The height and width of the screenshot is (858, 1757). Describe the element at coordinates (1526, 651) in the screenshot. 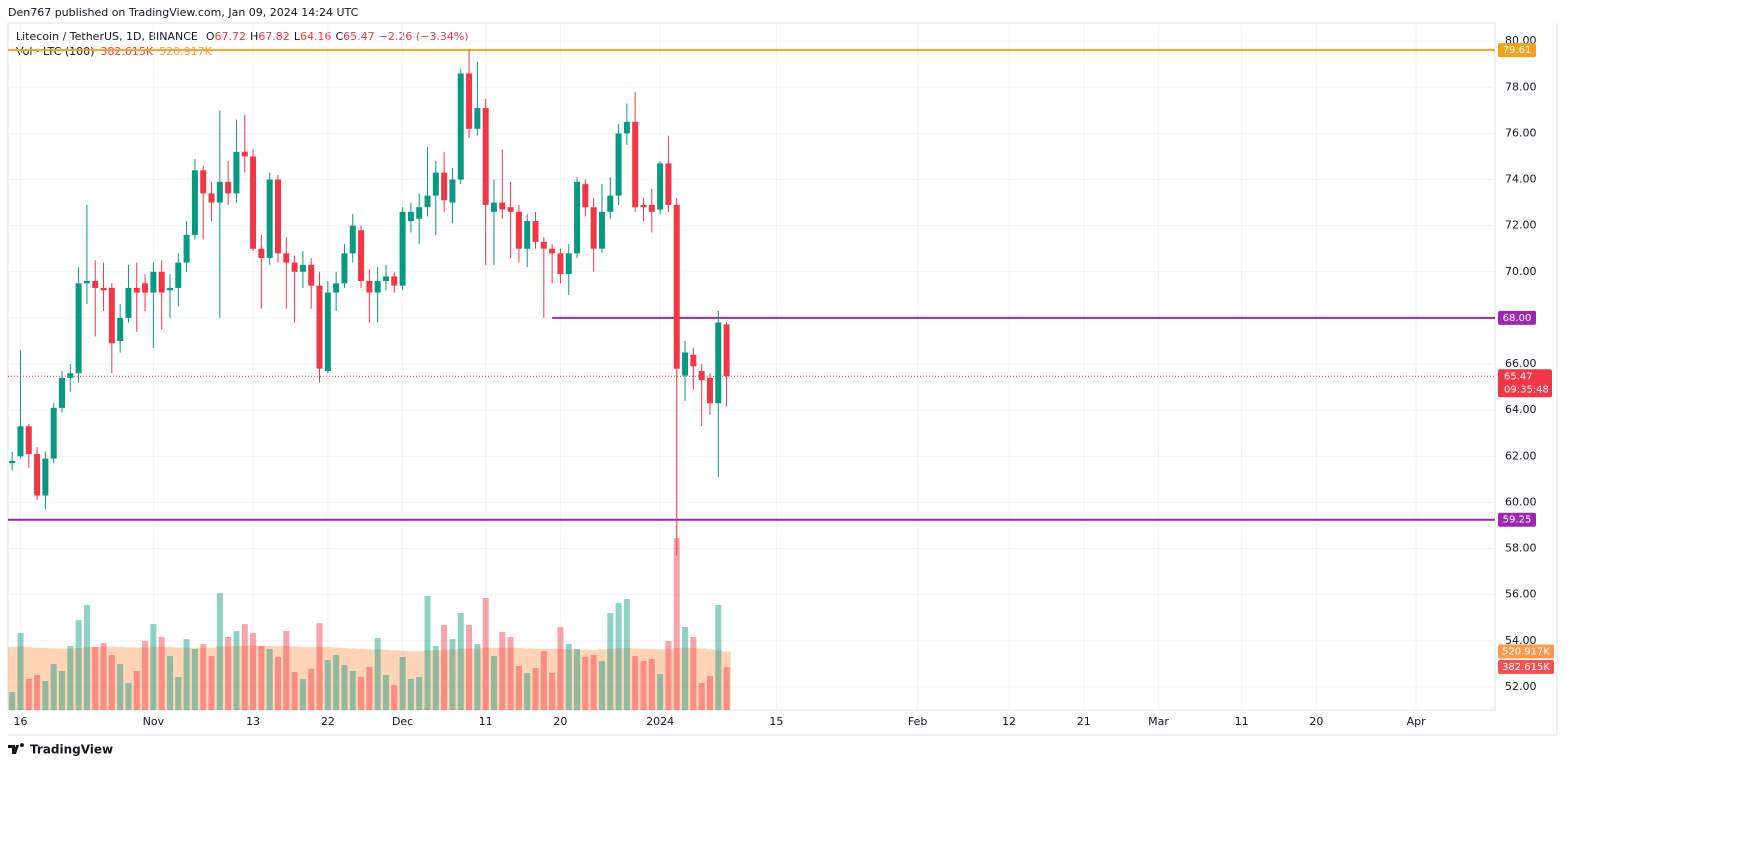

I see `volume-ma-label-box` at that location.